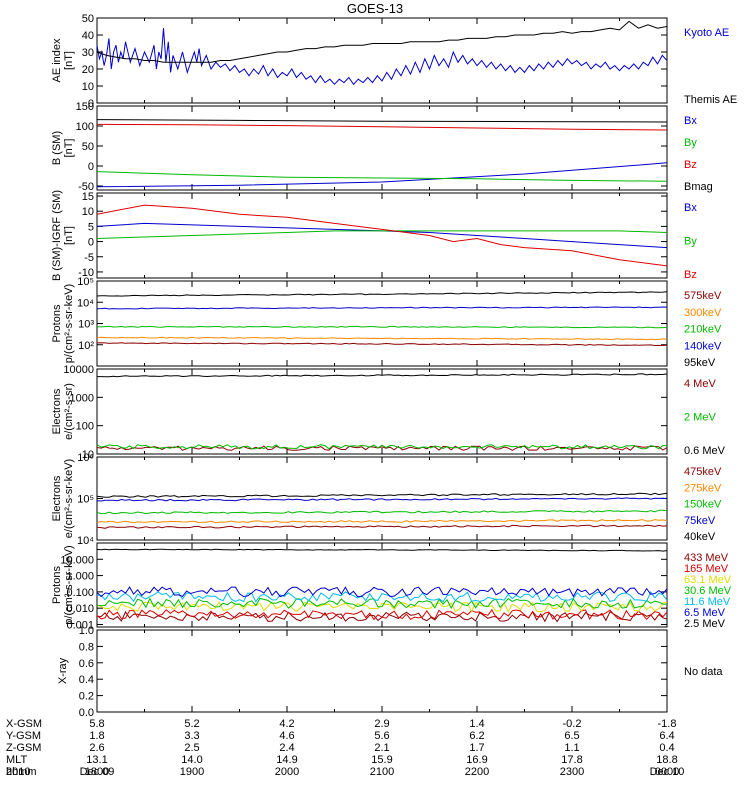 The width and height of the screenshot is (750, 800). I want to click on panel-8: 0.0 0.2 0.4 0.6 0.8 1.0 X-ray No data, so click(390, 672).